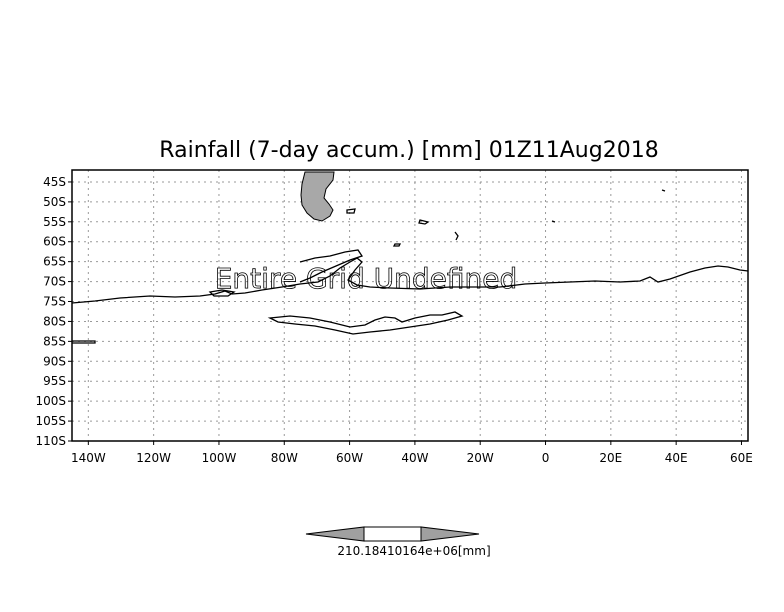  Describe the element at coordinates (331, 266) in the screenshot. I see `antarctic-peninsula-coastline` at that location.